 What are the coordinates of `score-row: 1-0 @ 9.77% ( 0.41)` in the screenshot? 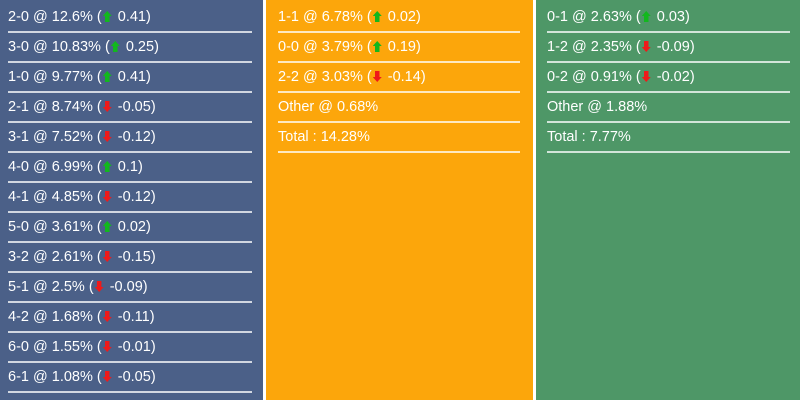 It's located at (130, 78).